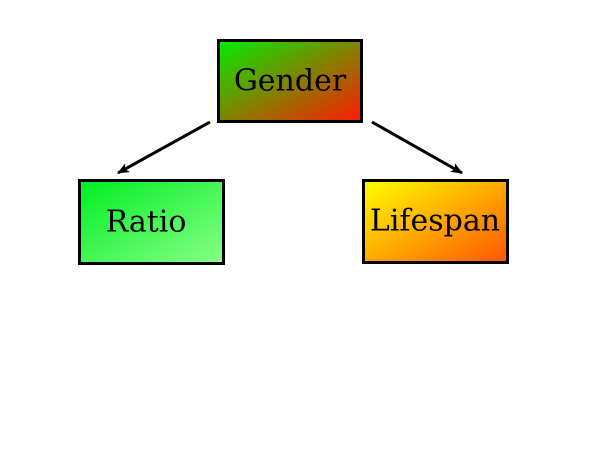  I want to click on node-lifespan-box, so click(435, 221).